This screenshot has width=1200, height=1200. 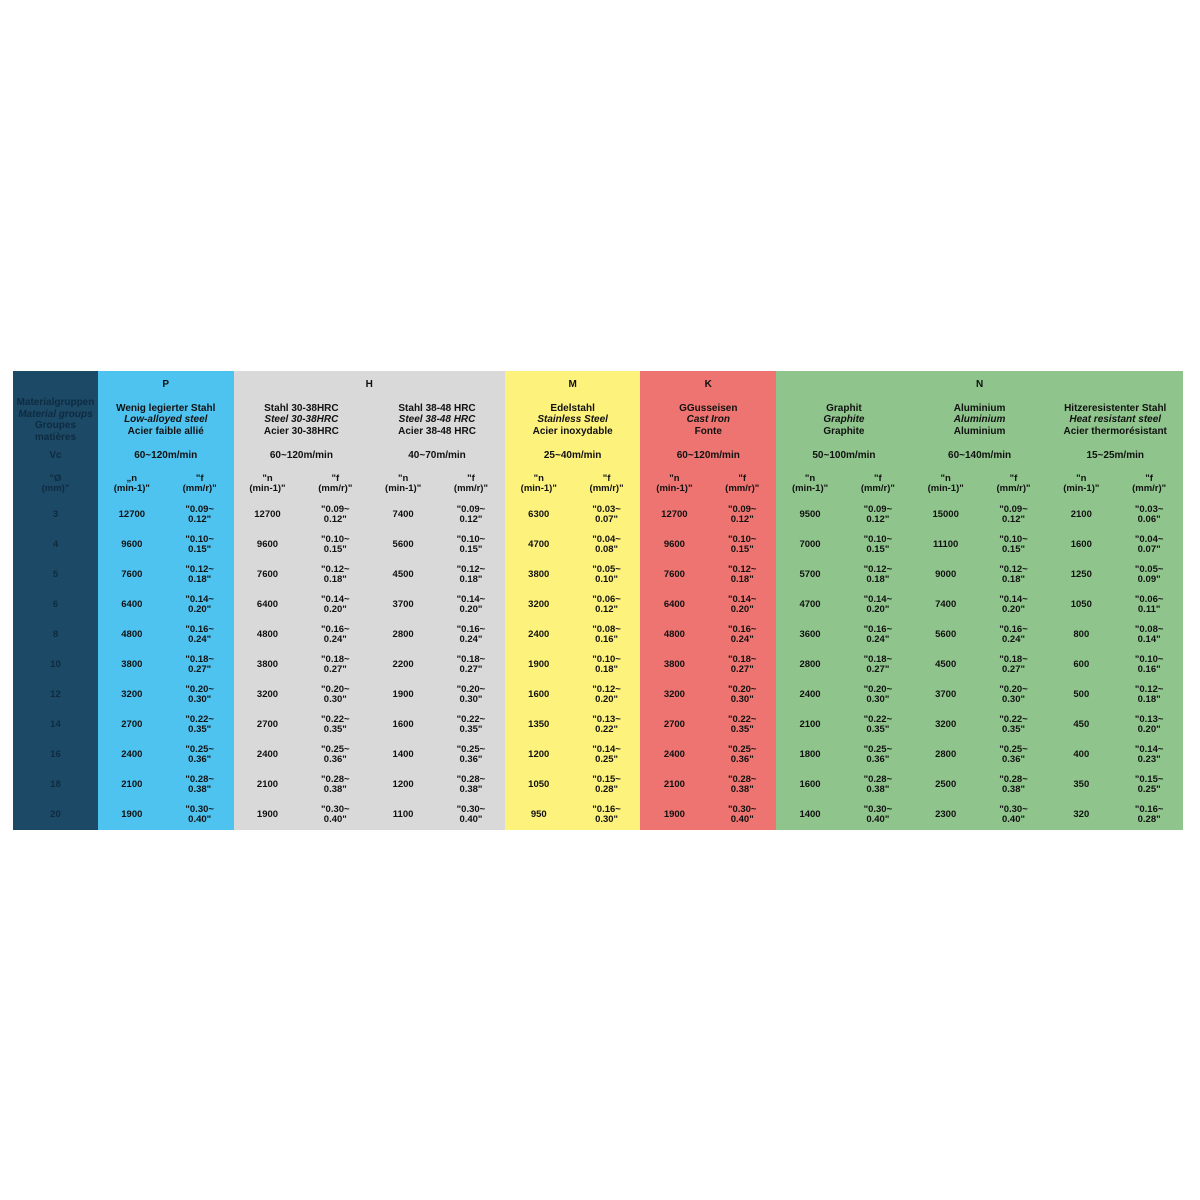 What do you see at coordinates (1149, 634) in the screenshot?
I see `feed-value: "0.08~ 0.14"` at bounding box center [1149, 634].